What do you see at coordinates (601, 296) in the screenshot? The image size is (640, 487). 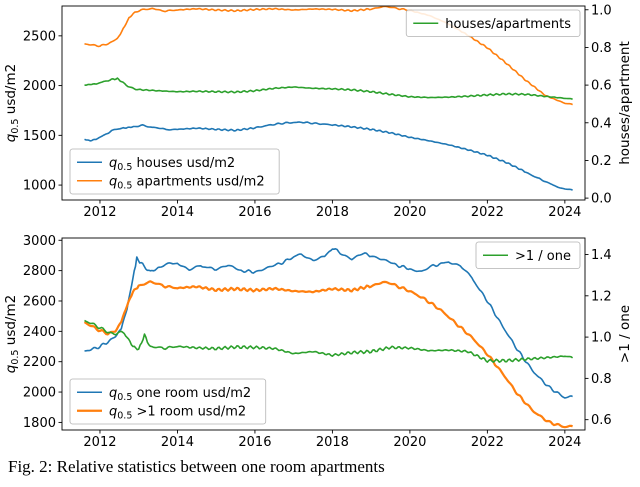 I see `y-tick-label: 1.2` at bounding box center [601, 296].